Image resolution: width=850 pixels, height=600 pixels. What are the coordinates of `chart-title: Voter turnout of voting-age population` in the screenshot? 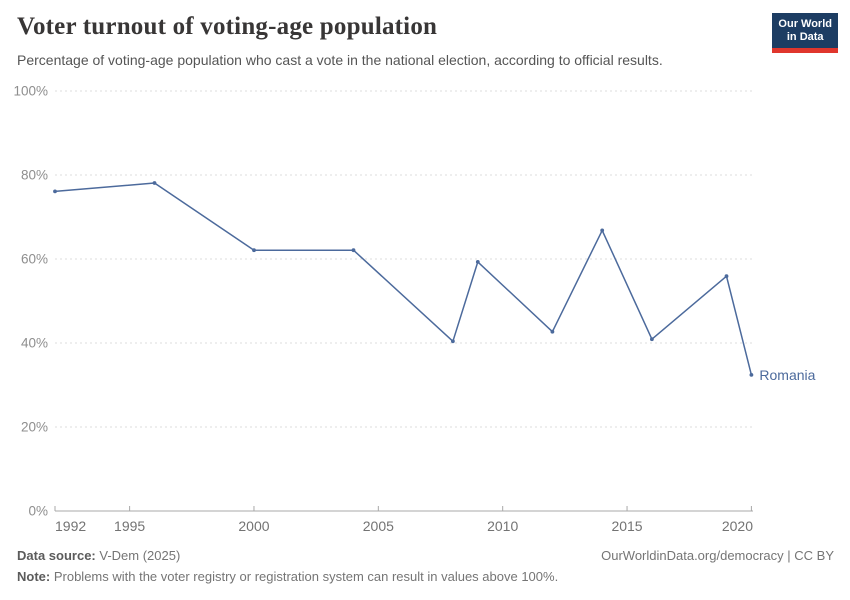 It's located at (227, 26).